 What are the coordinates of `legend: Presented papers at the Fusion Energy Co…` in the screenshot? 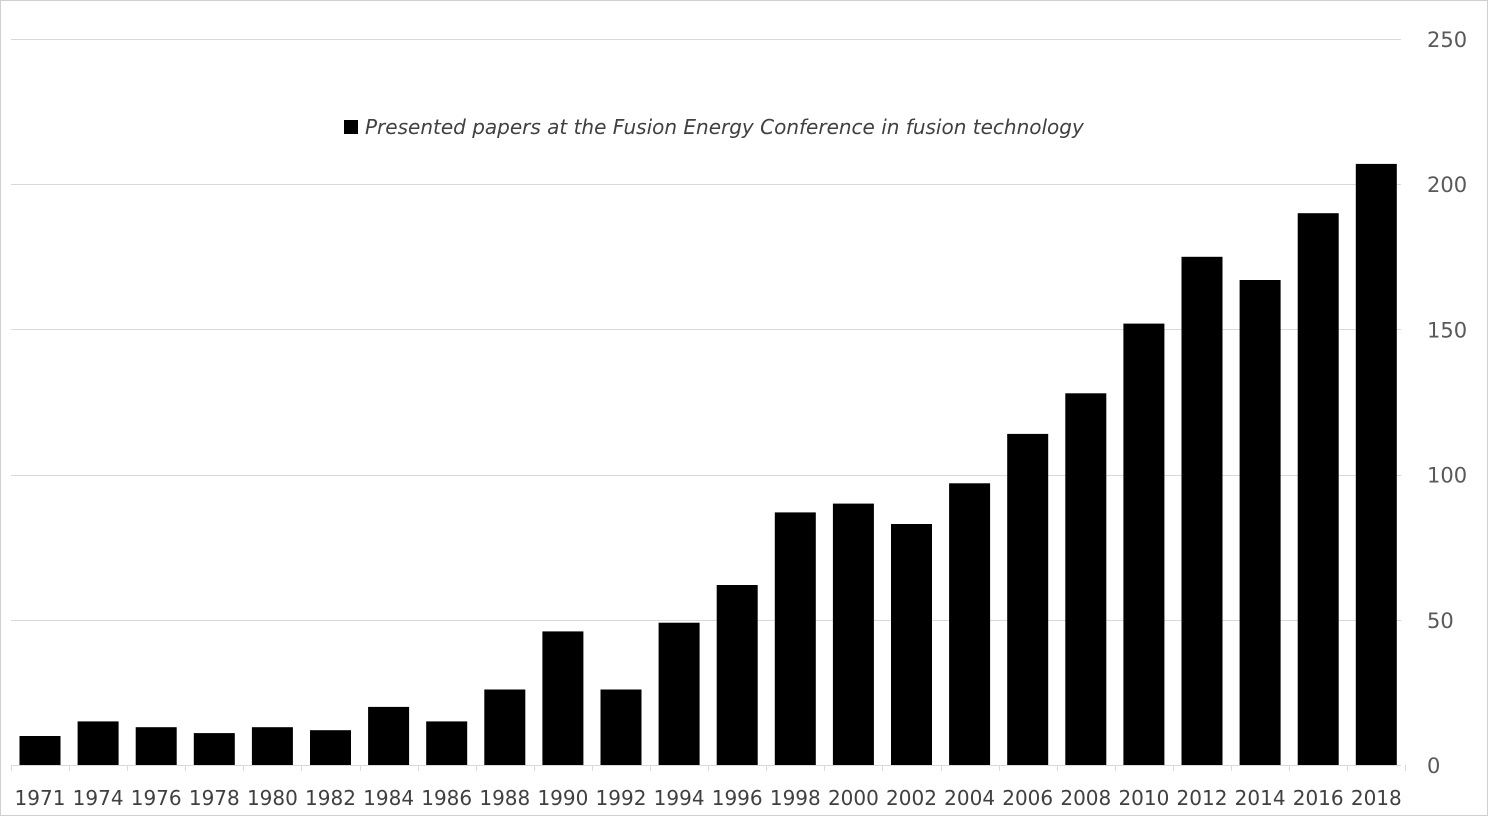 It's located at (714, 127).